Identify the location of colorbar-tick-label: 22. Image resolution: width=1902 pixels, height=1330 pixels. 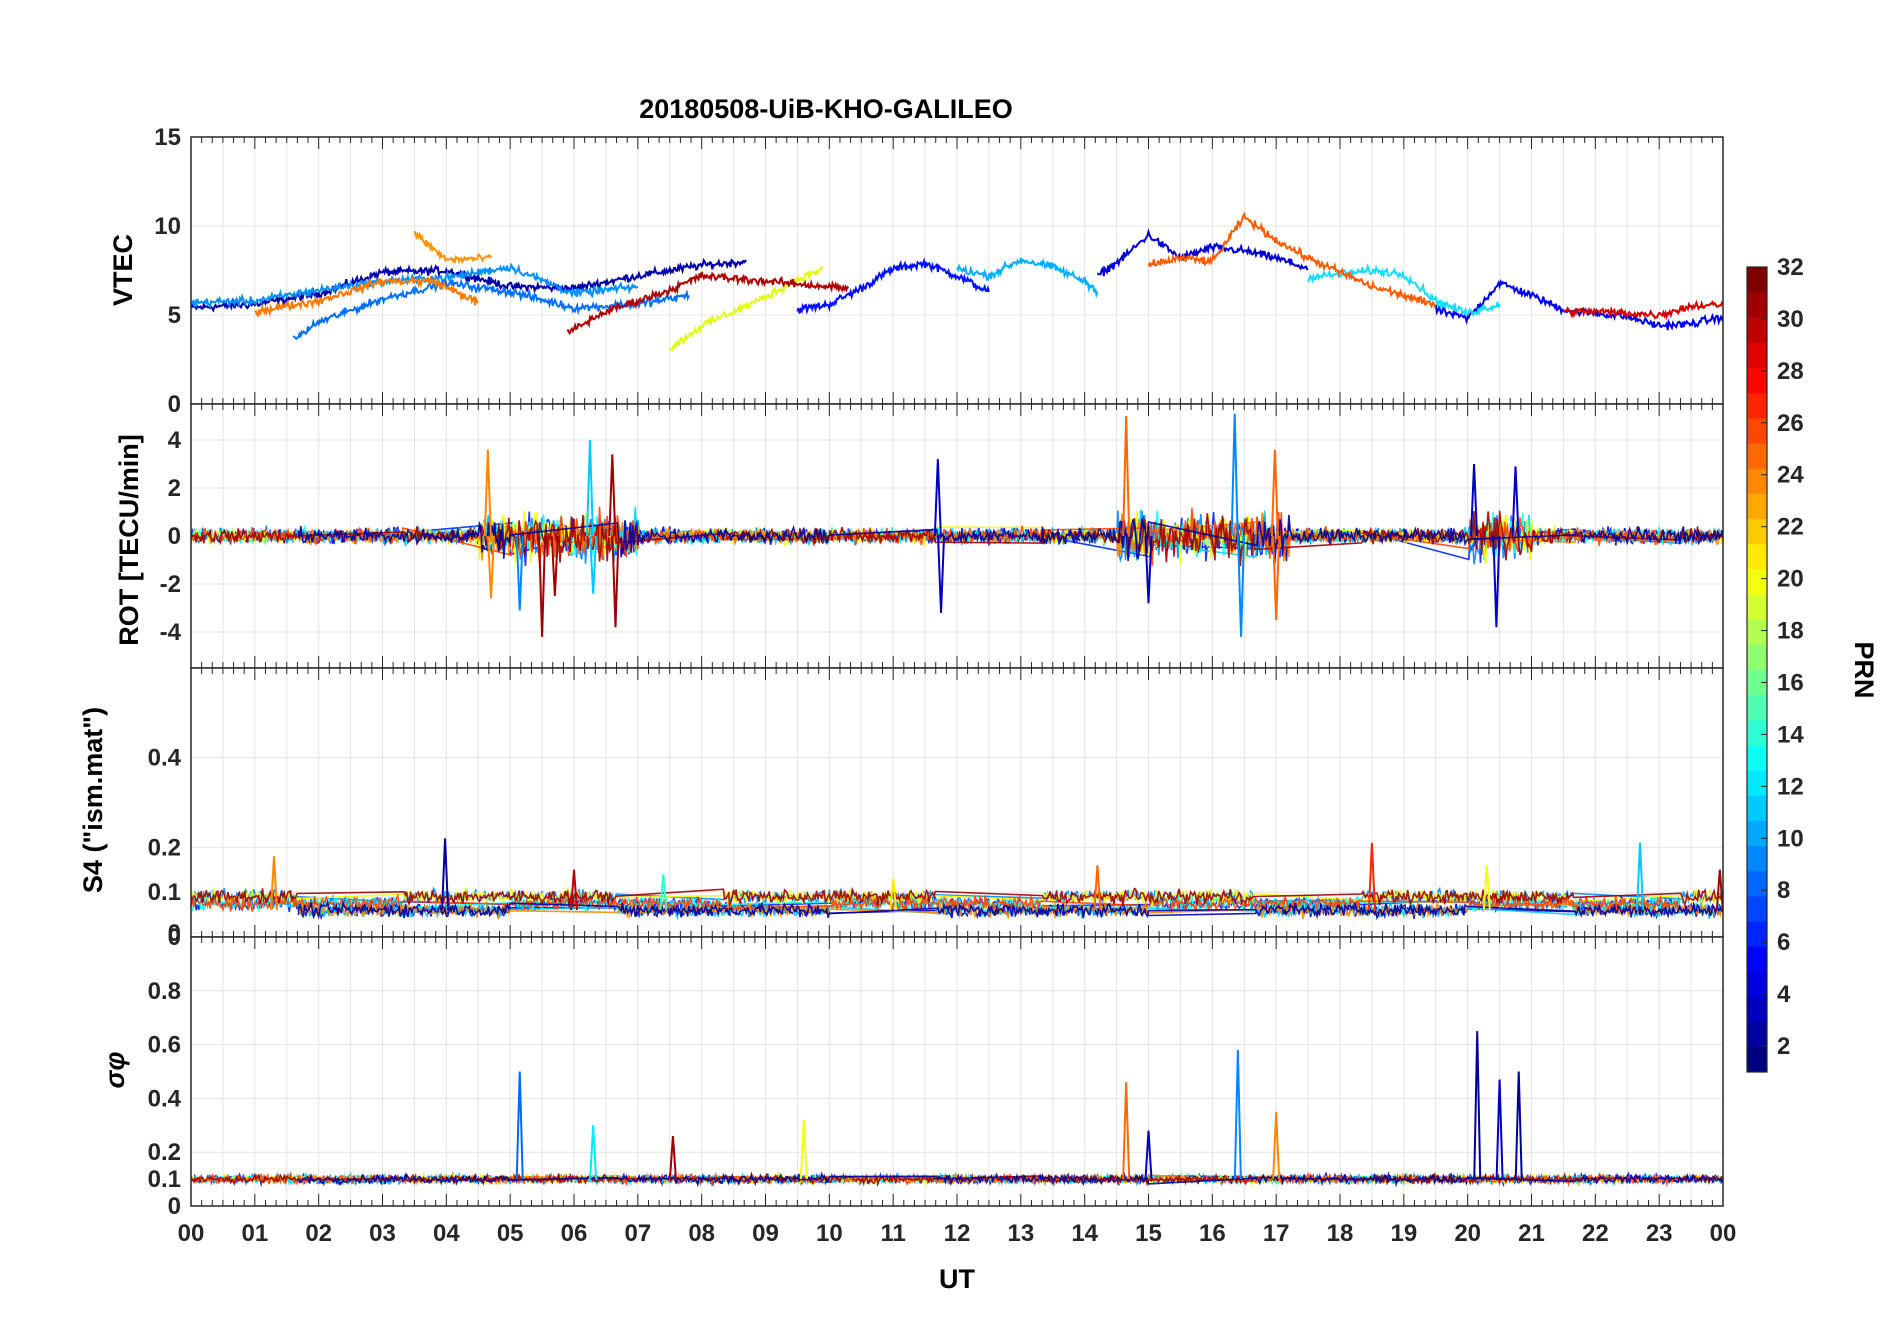
(1790, 527).